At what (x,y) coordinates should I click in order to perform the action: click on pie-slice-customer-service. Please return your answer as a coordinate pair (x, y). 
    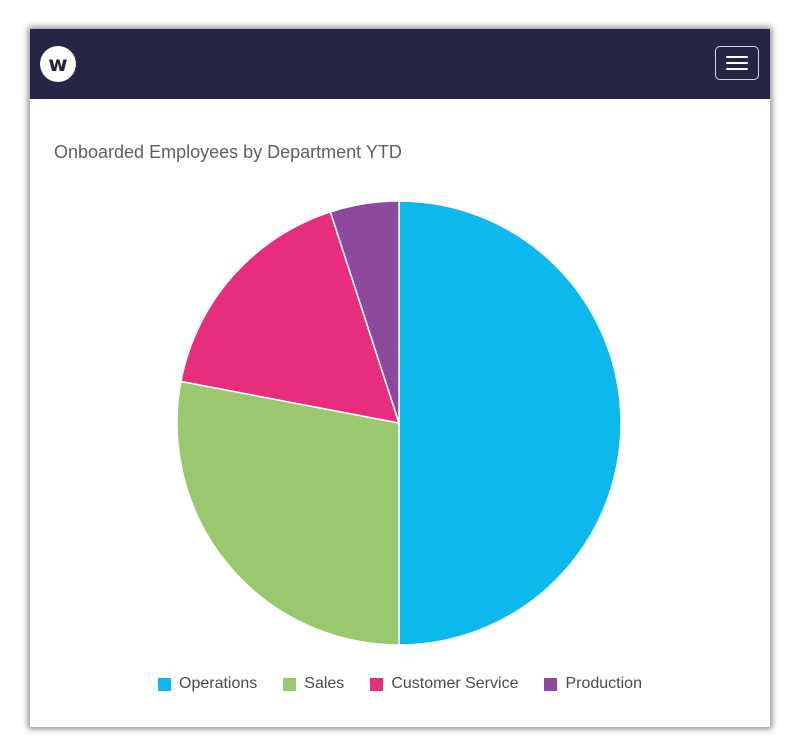
    Looking at the image, I should click on (290, 317).